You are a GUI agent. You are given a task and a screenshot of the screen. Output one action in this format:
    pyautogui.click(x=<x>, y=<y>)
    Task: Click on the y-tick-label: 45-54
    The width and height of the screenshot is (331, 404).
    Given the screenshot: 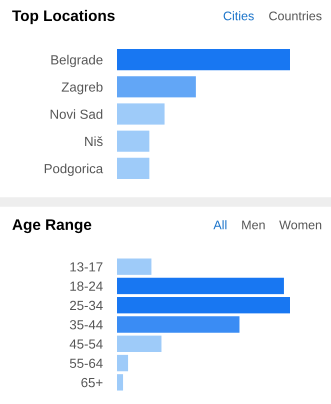 What is the action you would take?
    pyautogui.click(x=86, y=344)
    